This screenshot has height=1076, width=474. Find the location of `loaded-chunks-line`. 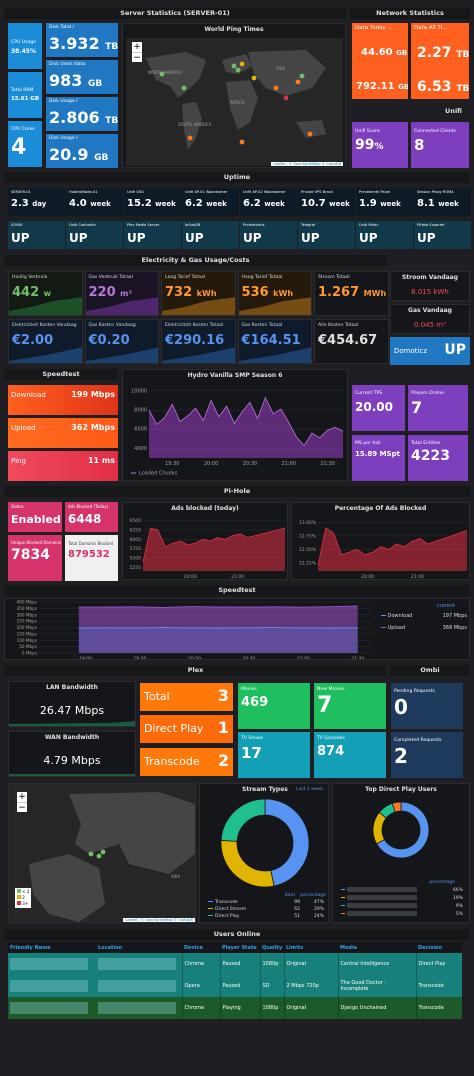

loaded-chunks-line is located at coordinates (246, 421).